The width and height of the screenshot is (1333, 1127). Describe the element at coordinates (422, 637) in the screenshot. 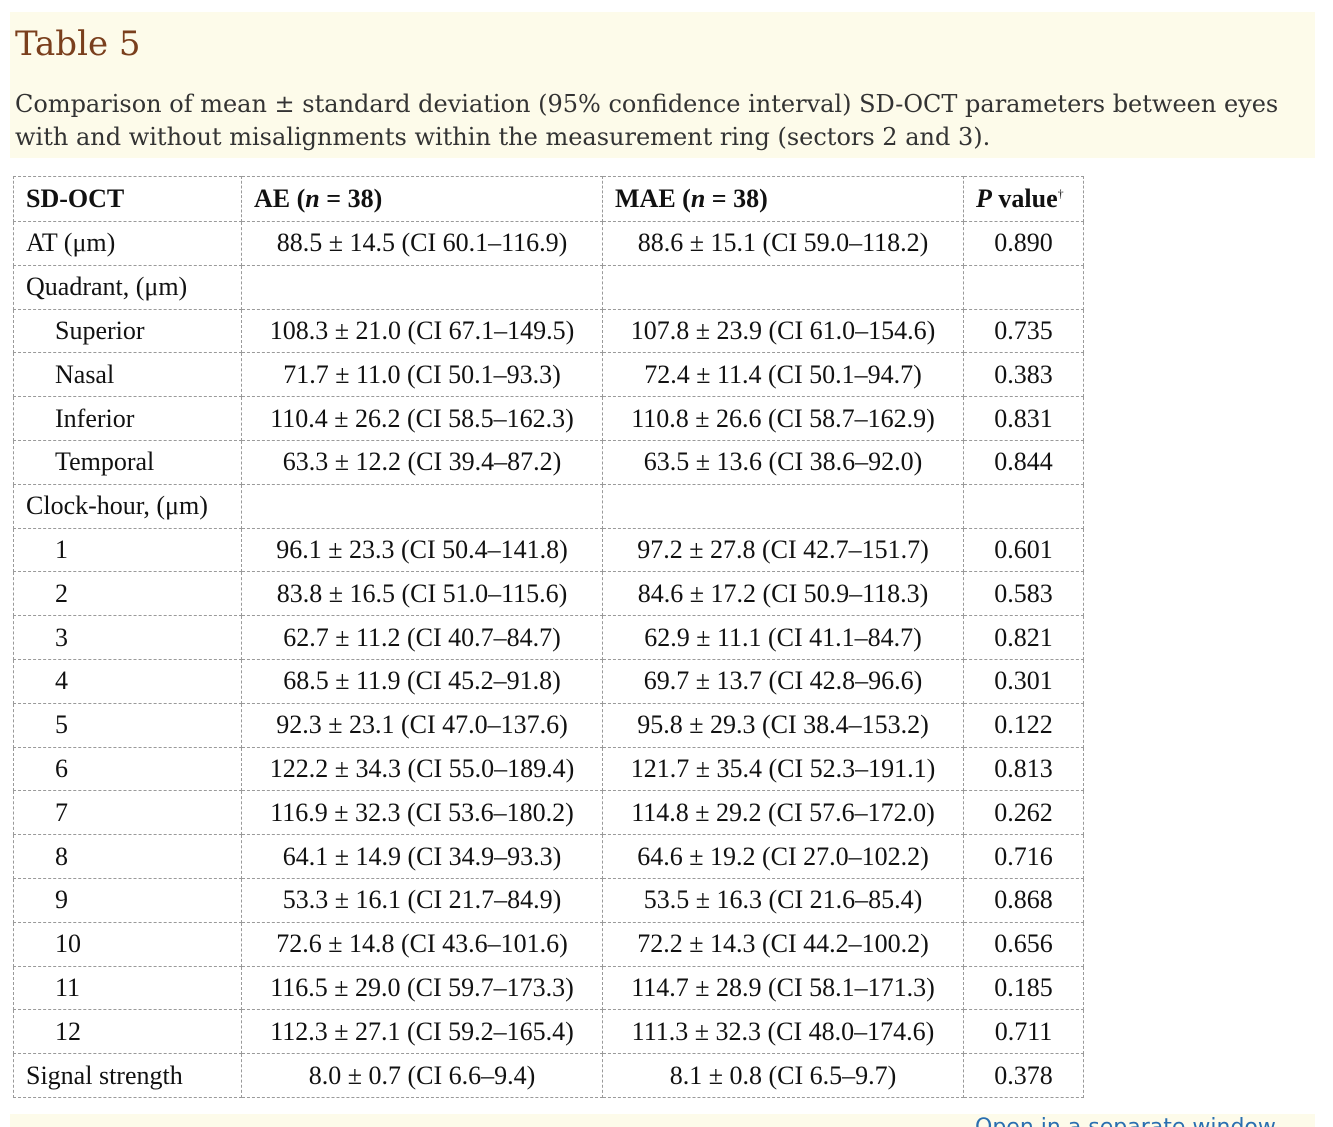

I see `cell-ae: 62.7 ± 11.2 (CI 40.7–84.7)` at that location.